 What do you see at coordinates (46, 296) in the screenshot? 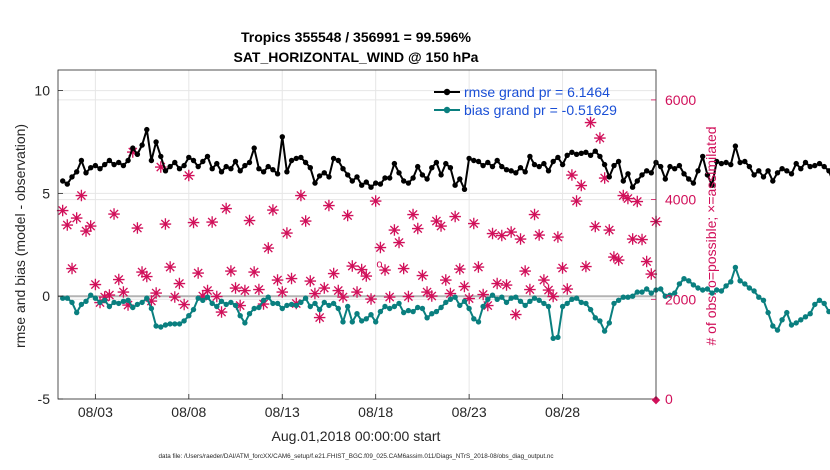
I see `left-tick-label: 0` at bounding box center [46, 296].